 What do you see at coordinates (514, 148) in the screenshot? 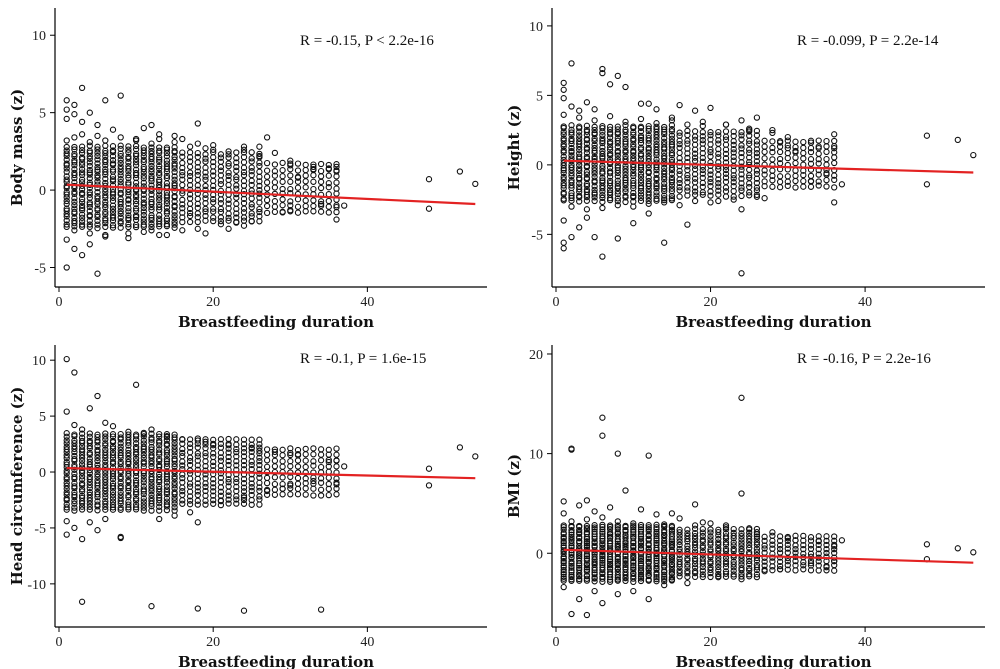
I see `y-axis-title: Height (z)` at bounding box center [514, 148].